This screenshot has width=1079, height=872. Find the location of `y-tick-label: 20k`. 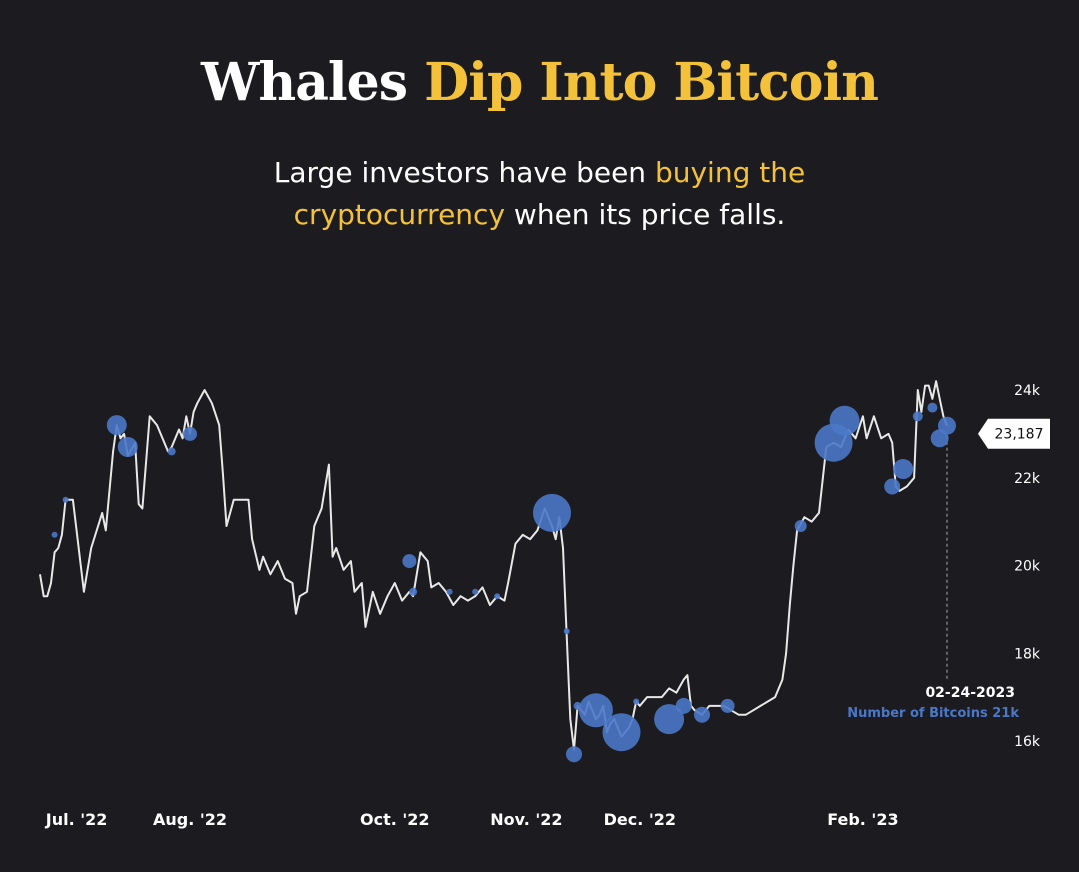

y-tick-label: 20k is located at coordinates (1027, 567).